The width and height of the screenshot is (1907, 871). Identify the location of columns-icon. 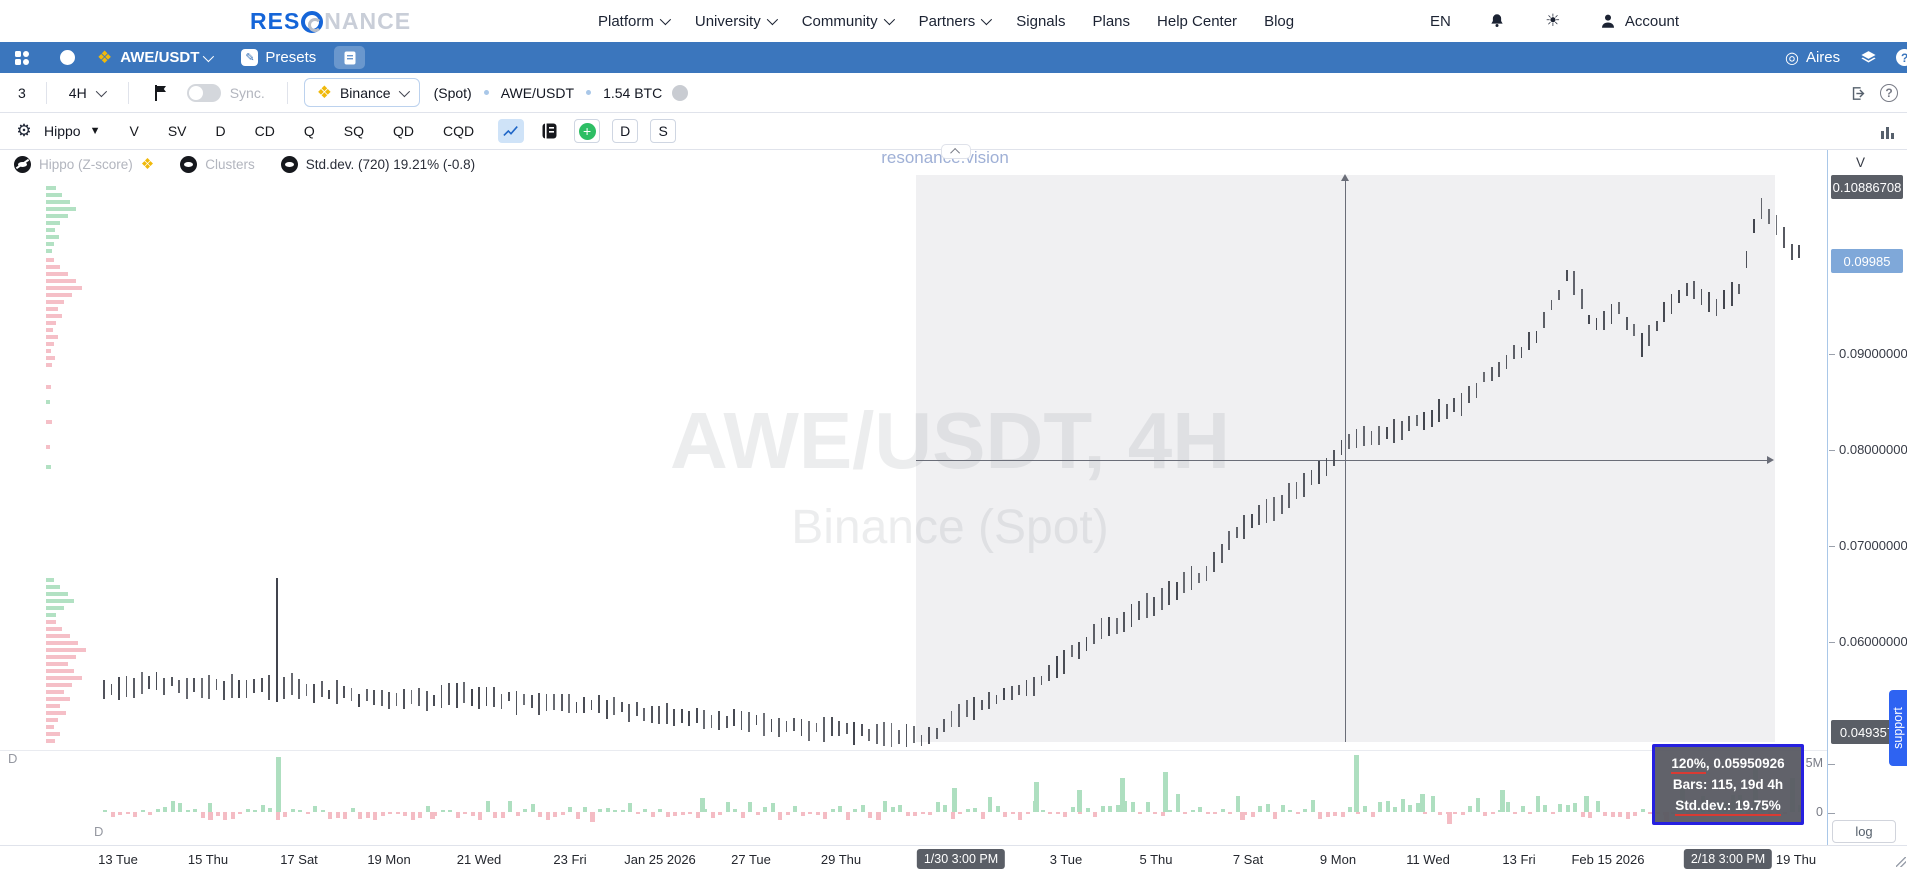
(1888, 132).